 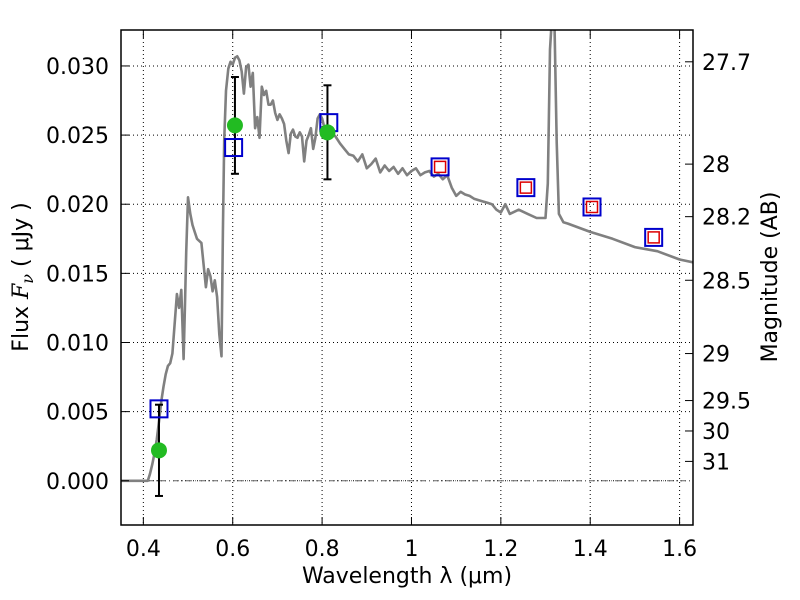 What do you see at coordinates (77, 343) in the screenshot?
I see `y-tick-label: 0.010` at bounding box center [77, 343].